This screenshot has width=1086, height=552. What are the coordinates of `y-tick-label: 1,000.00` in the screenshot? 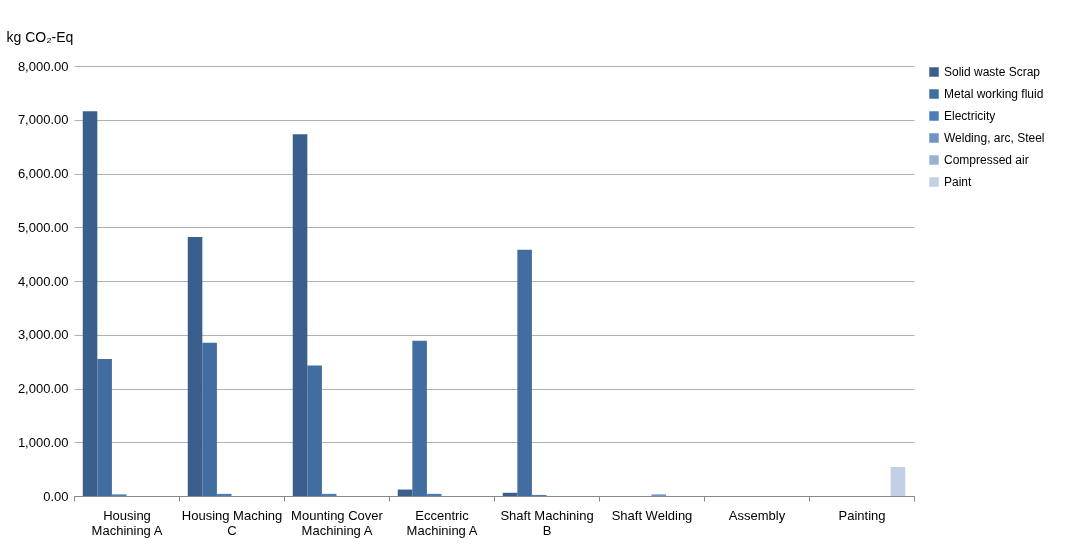 It's located at (43, 442).